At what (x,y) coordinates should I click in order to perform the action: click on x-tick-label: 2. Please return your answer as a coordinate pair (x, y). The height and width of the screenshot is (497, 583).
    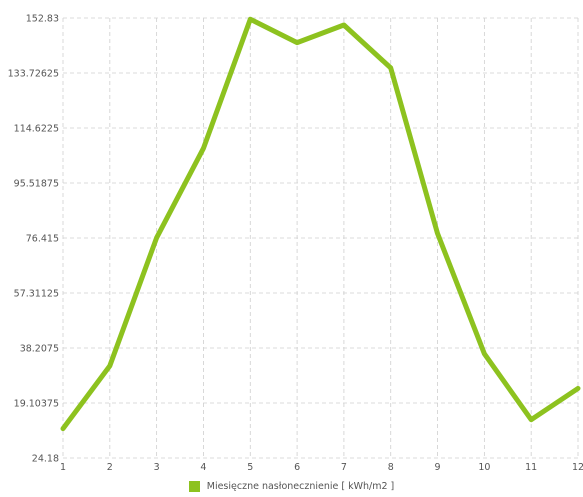
    Looking at the image, I should click on (110, 467).